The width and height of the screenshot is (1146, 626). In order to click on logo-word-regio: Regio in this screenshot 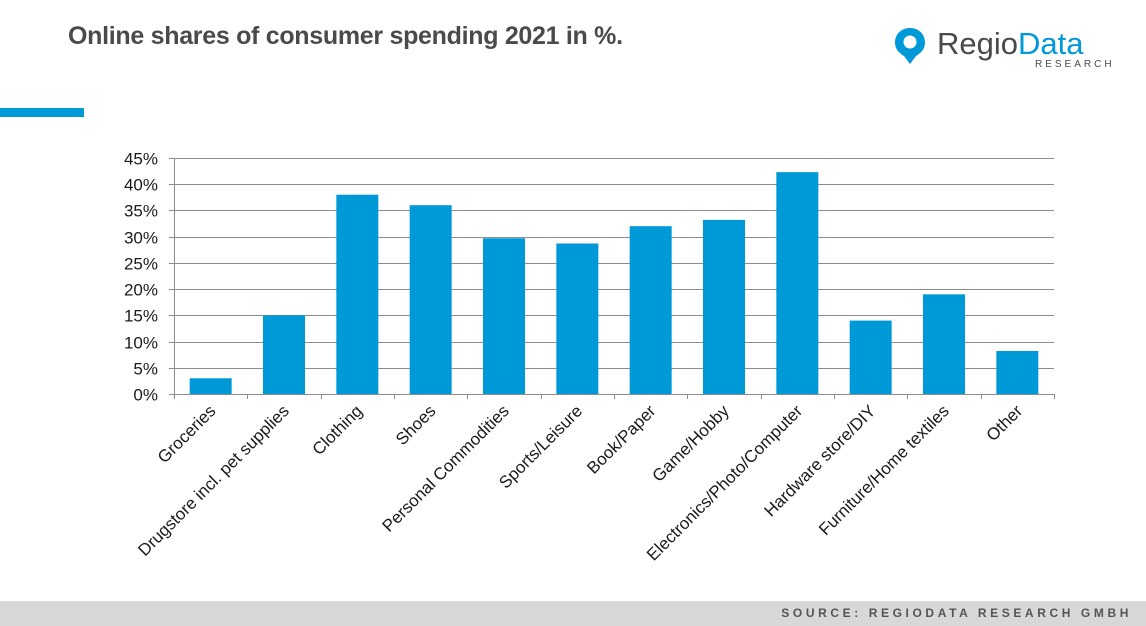, I will do `click(977, 43)`.